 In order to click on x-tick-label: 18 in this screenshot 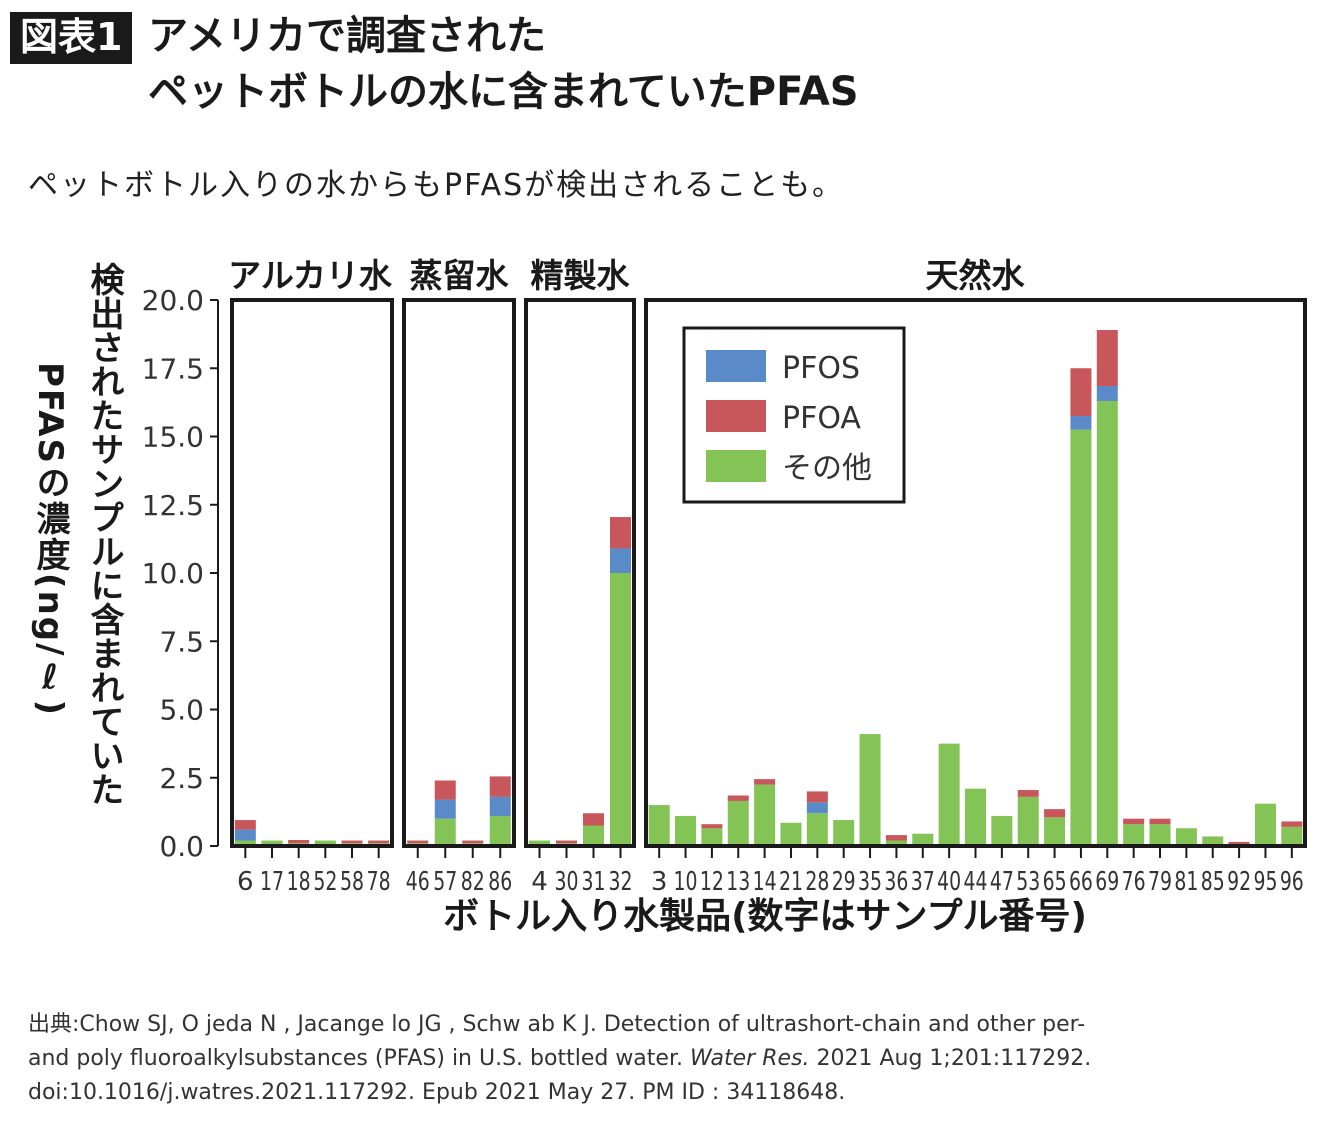, I will do `click(299, 882)`.